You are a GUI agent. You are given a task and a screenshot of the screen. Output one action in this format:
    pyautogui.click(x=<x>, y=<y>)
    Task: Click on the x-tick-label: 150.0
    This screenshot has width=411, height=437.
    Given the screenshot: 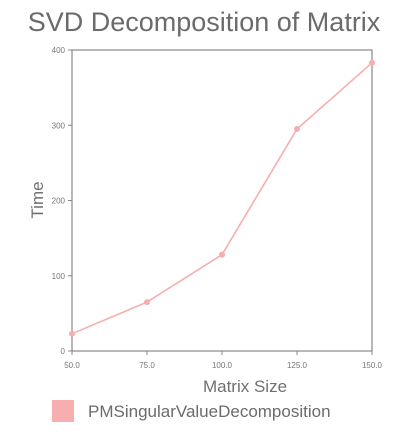 What is the action you would take?
    pyautogui.click(x=372, y=365)
    